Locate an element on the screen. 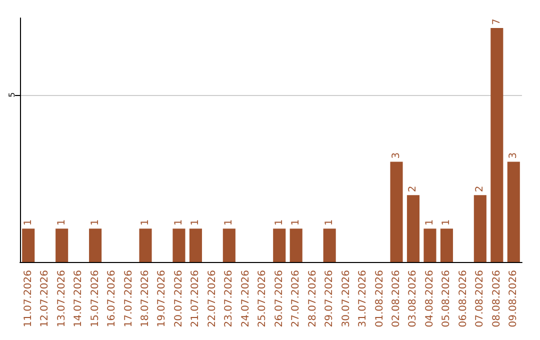 This screenshot has width=540, height=340. x-tick-label: 13.07.2026 is located at coordinates (62, 299).